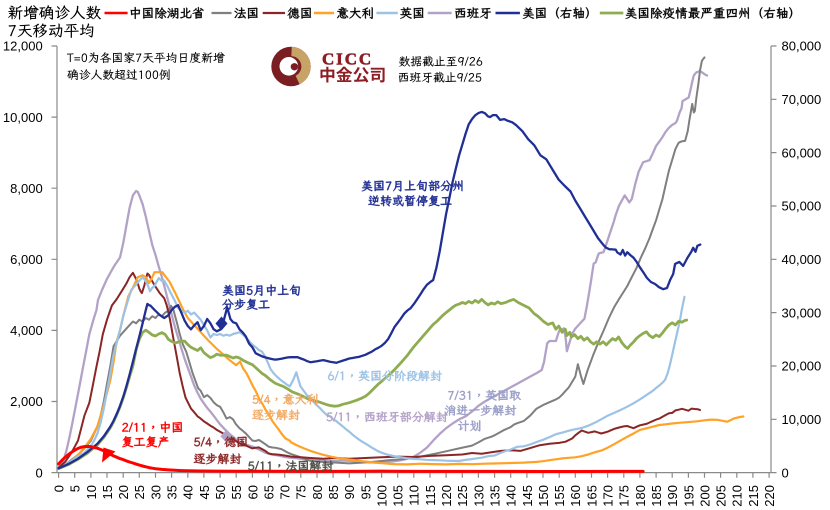 The image size is (830, 510). I want to click on svg-text: 60,000, so click(802, 152).